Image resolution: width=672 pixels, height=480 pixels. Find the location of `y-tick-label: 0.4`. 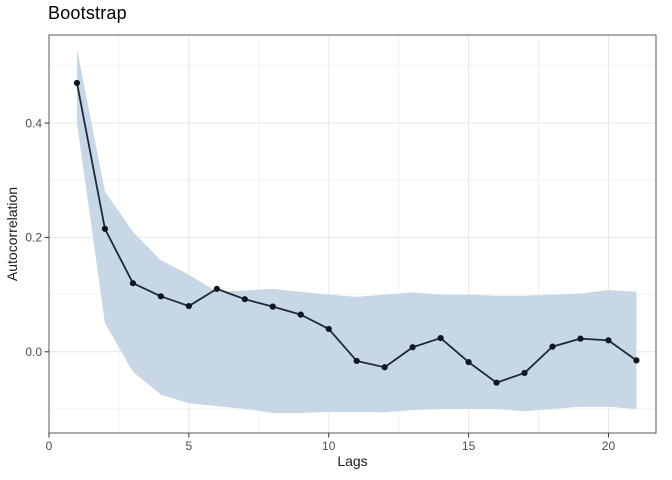

y-tick-label: 0.4 is located at coordinates (33, 123).